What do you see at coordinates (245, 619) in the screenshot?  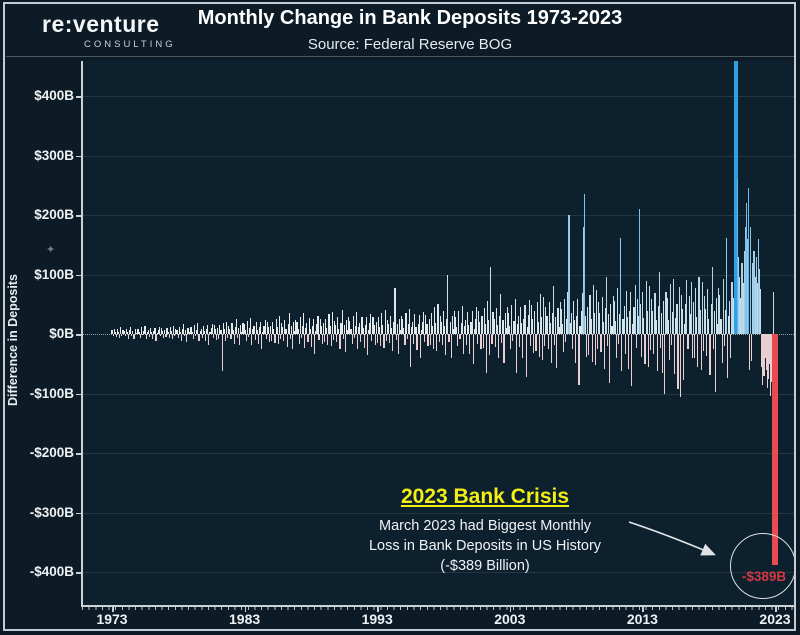 I see `x-tick-label: 1983` at bounding box center [245, 619].